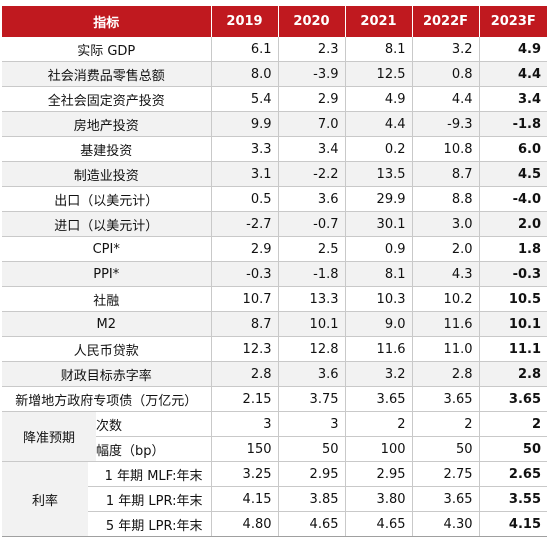 The width and height of the screenshot is (550, 542). I want to click on group-label-rrr: 降准预期, so click(49, 436).